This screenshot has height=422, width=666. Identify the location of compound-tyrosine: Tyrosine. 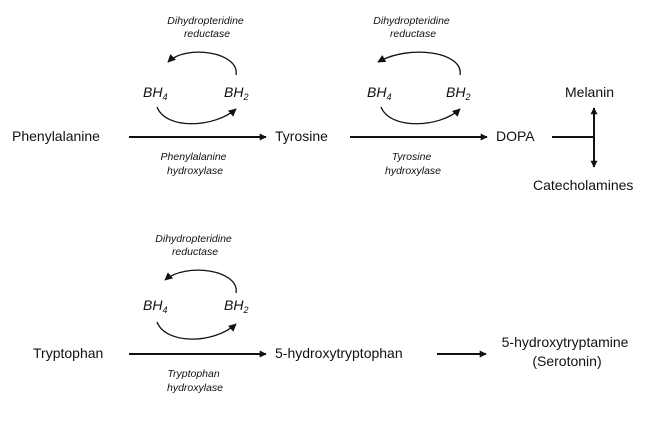
(301, 136).